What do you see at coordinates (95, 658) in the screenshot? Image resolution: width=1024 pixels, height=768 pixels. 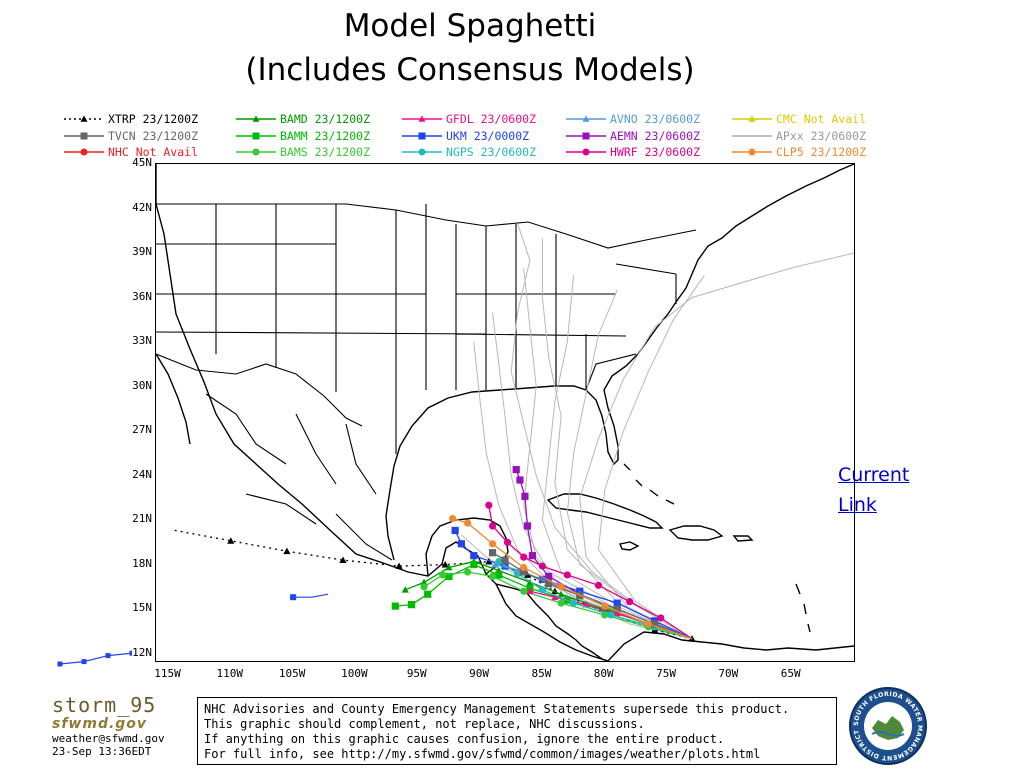 I see `west-track-line` at bounding box center [95, 658].